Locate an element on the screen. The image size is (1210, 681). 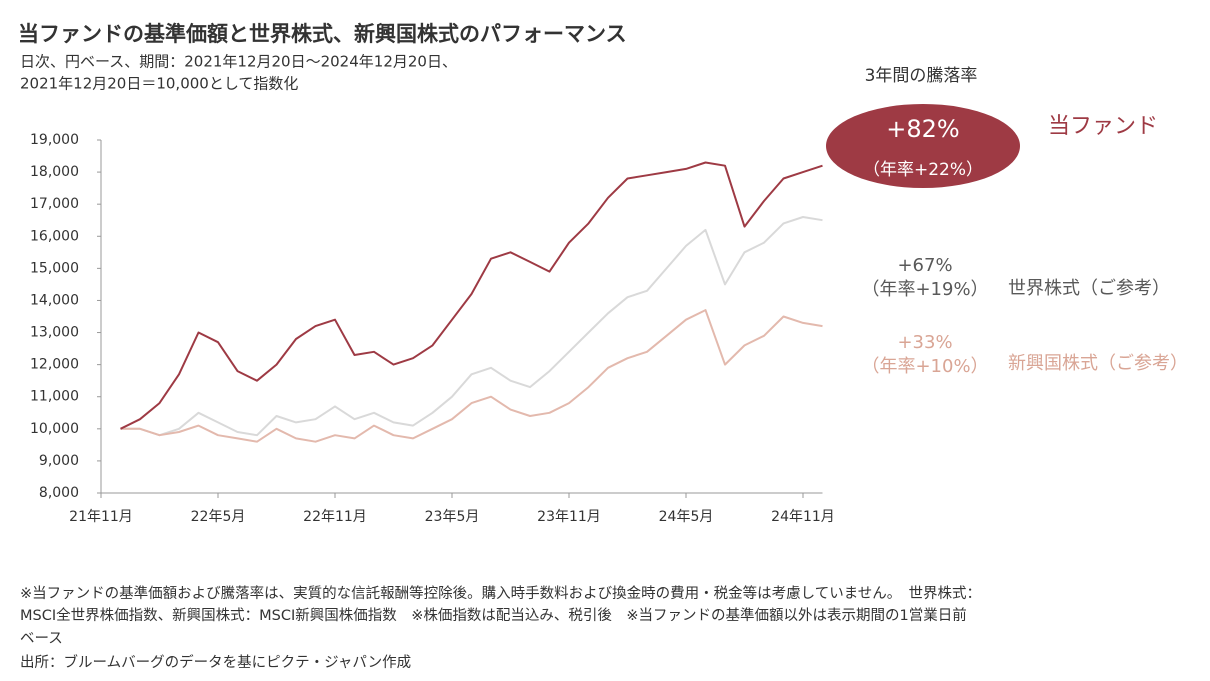
x-tick-label: 22年5月 is located at coordinates (218, 517).